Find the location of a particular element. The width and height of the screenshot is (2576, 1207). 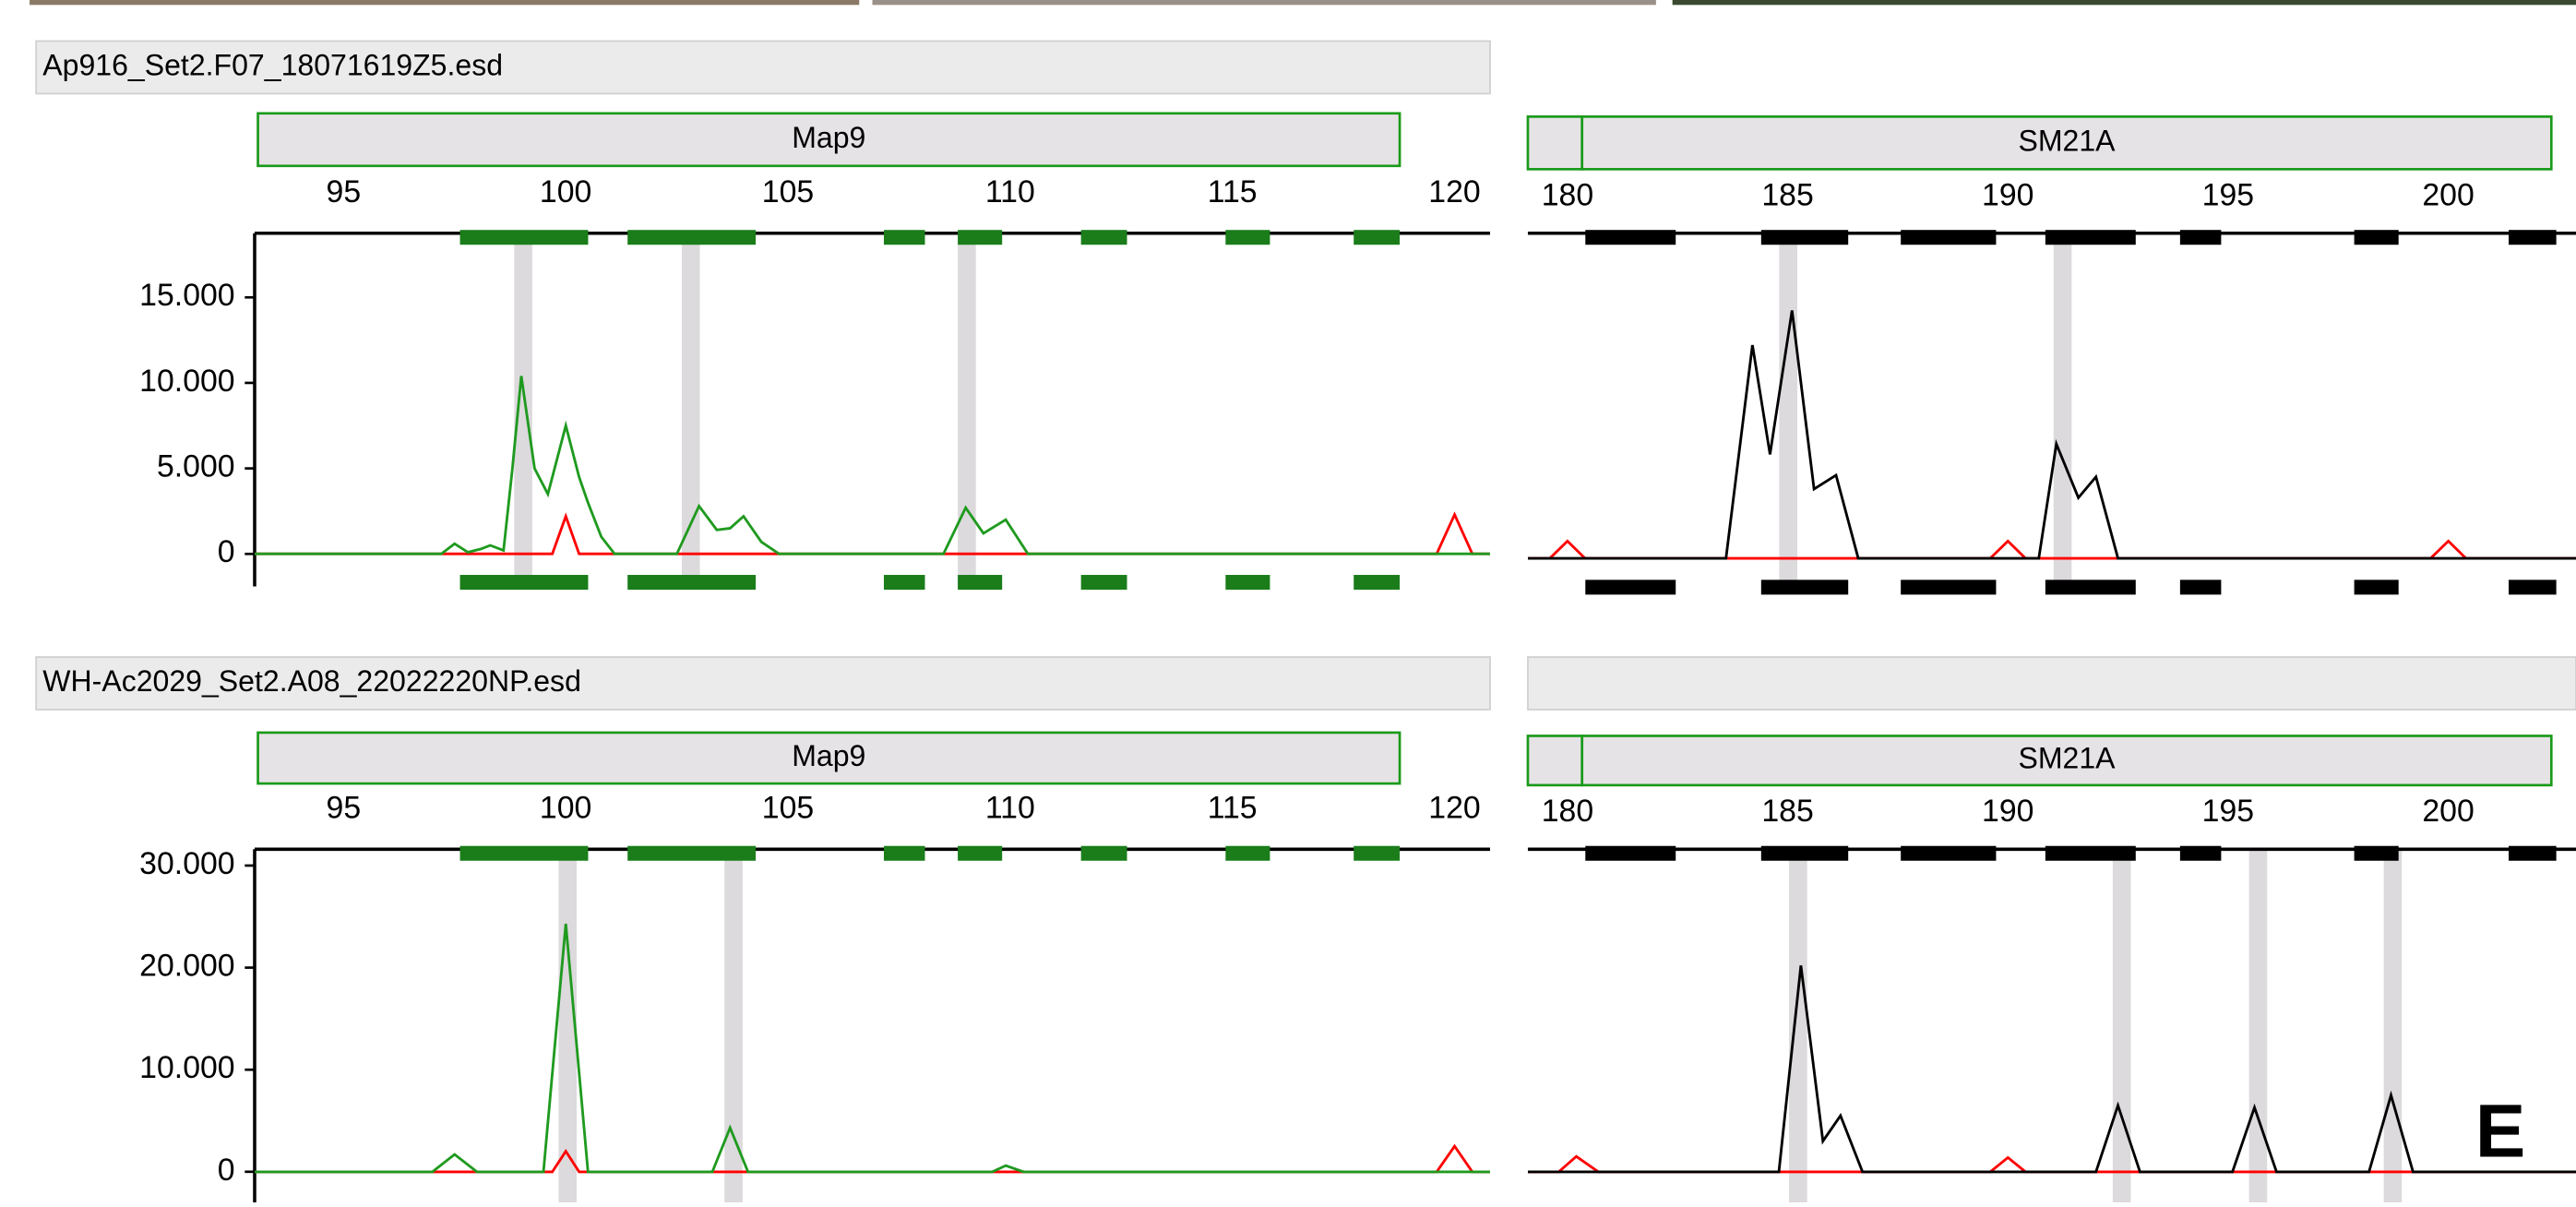

file-name: WH-Ac2029_Set2.A08_22022220NP.esd is located at coordinates (311, 681).